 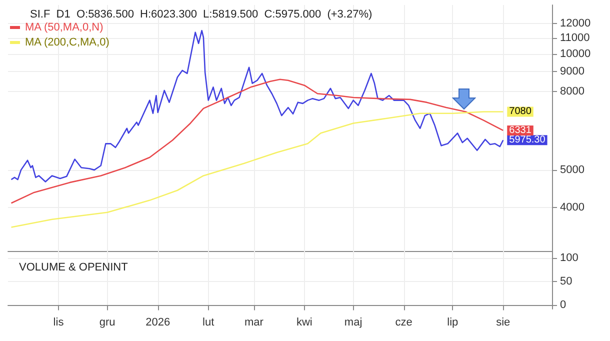 I want to click on data-label: 6331, so click(x=520, y=130).